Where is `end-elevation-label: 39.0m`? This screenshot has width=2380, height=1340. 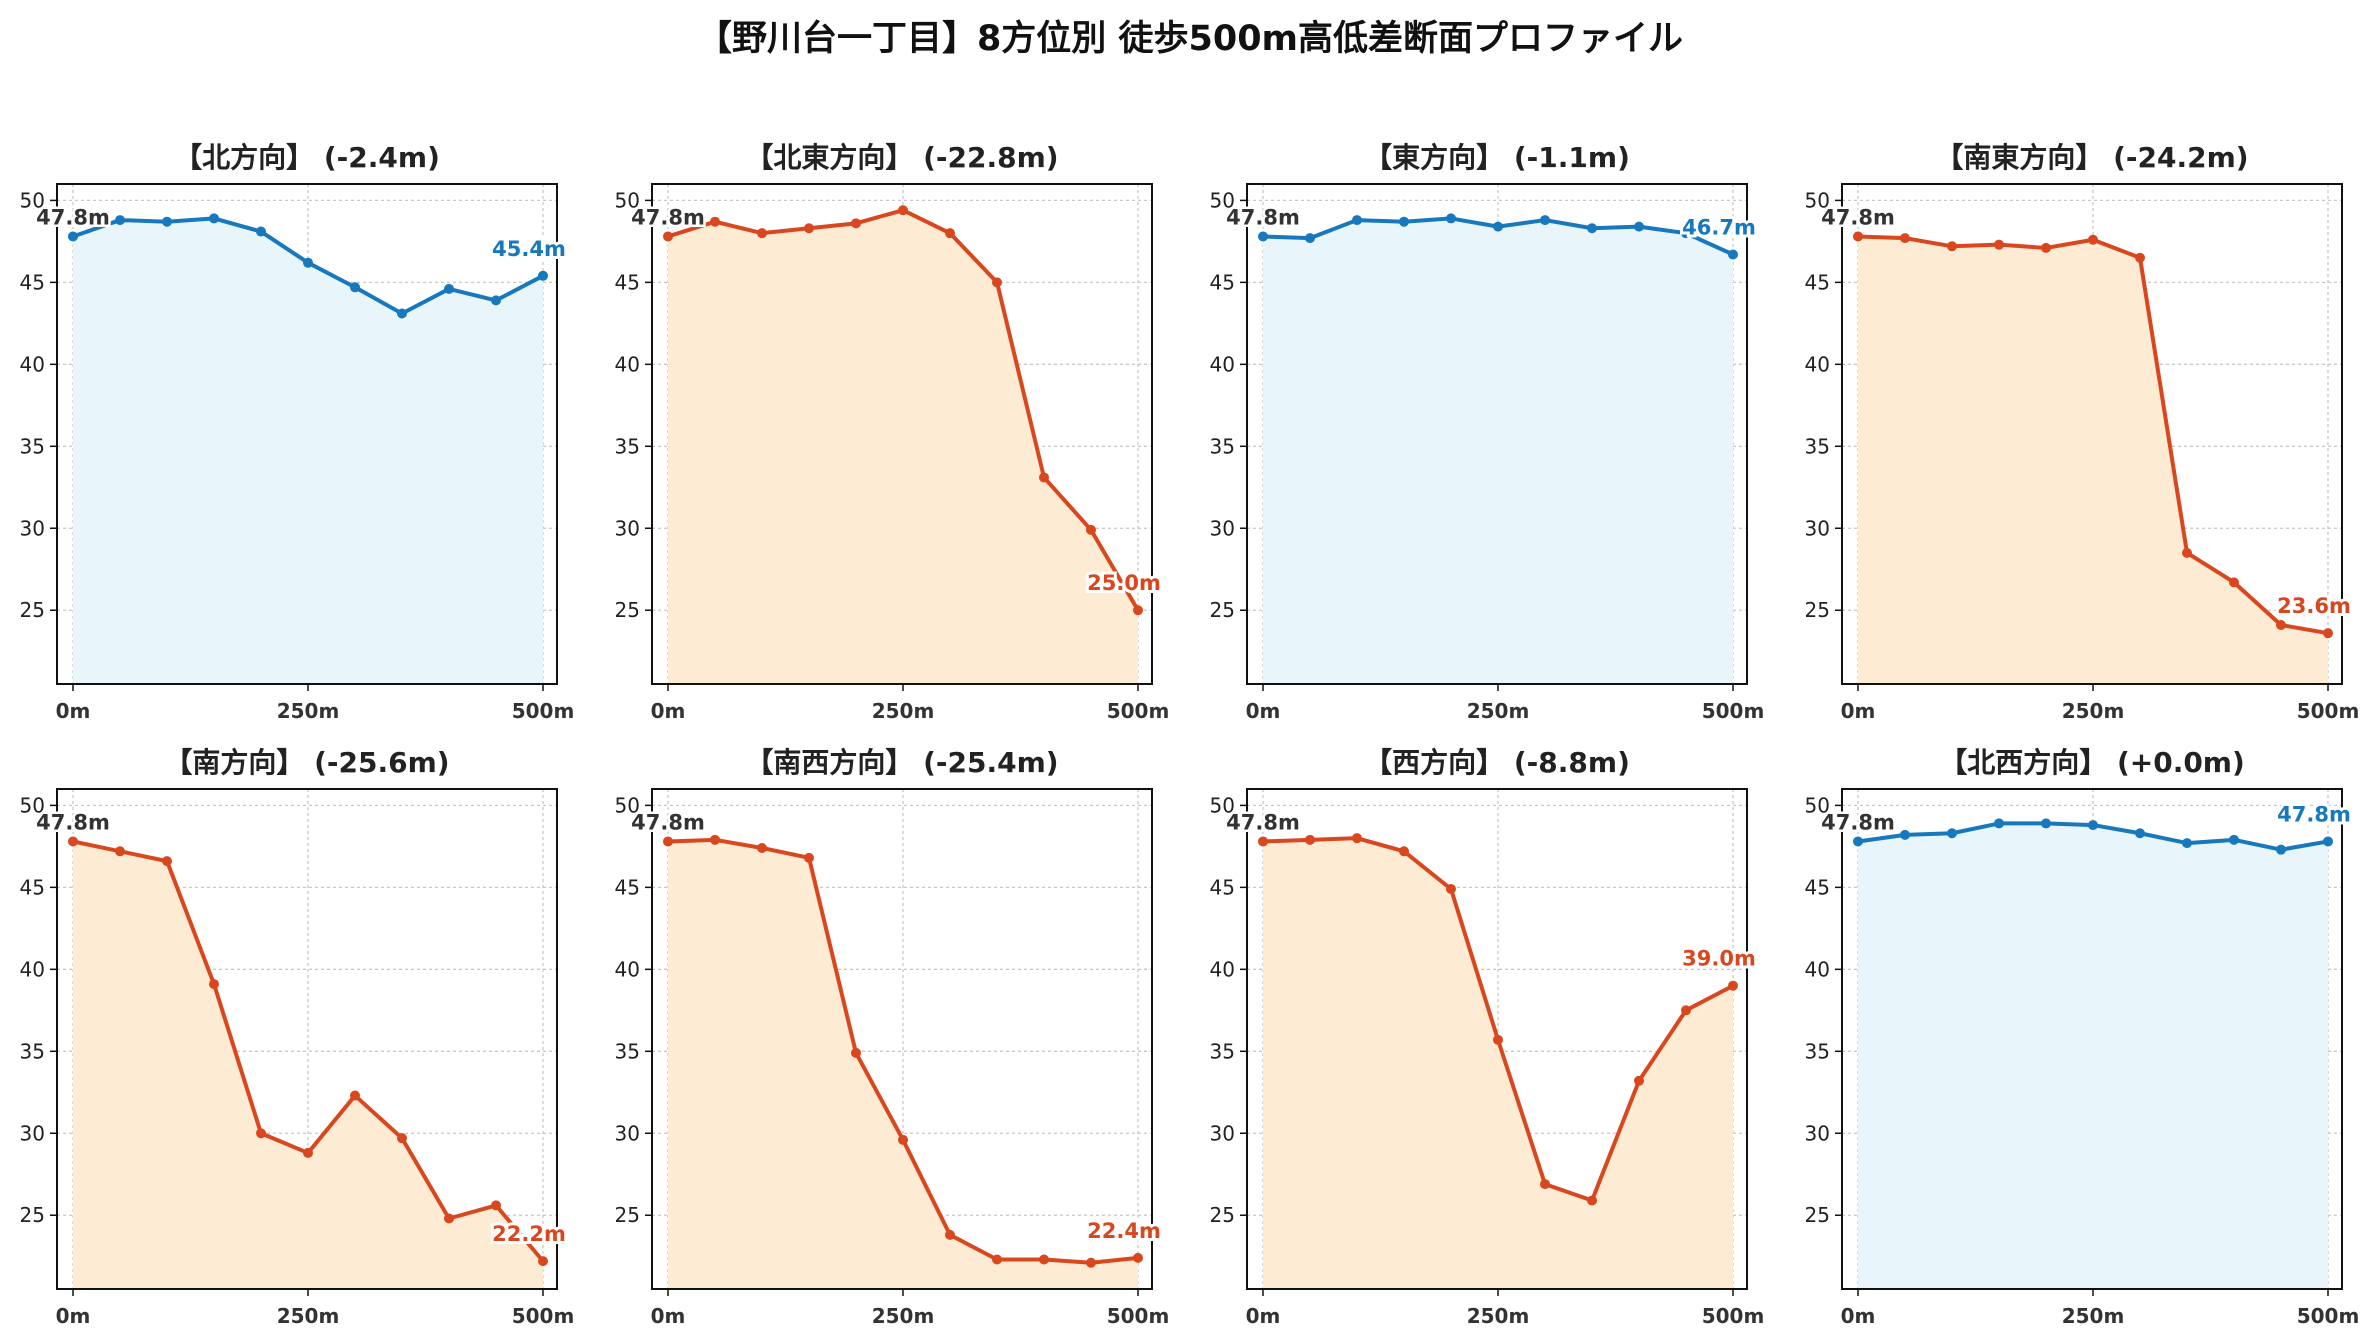
end-elevation-label: 39.0m is located at coordinates (1719, 959).